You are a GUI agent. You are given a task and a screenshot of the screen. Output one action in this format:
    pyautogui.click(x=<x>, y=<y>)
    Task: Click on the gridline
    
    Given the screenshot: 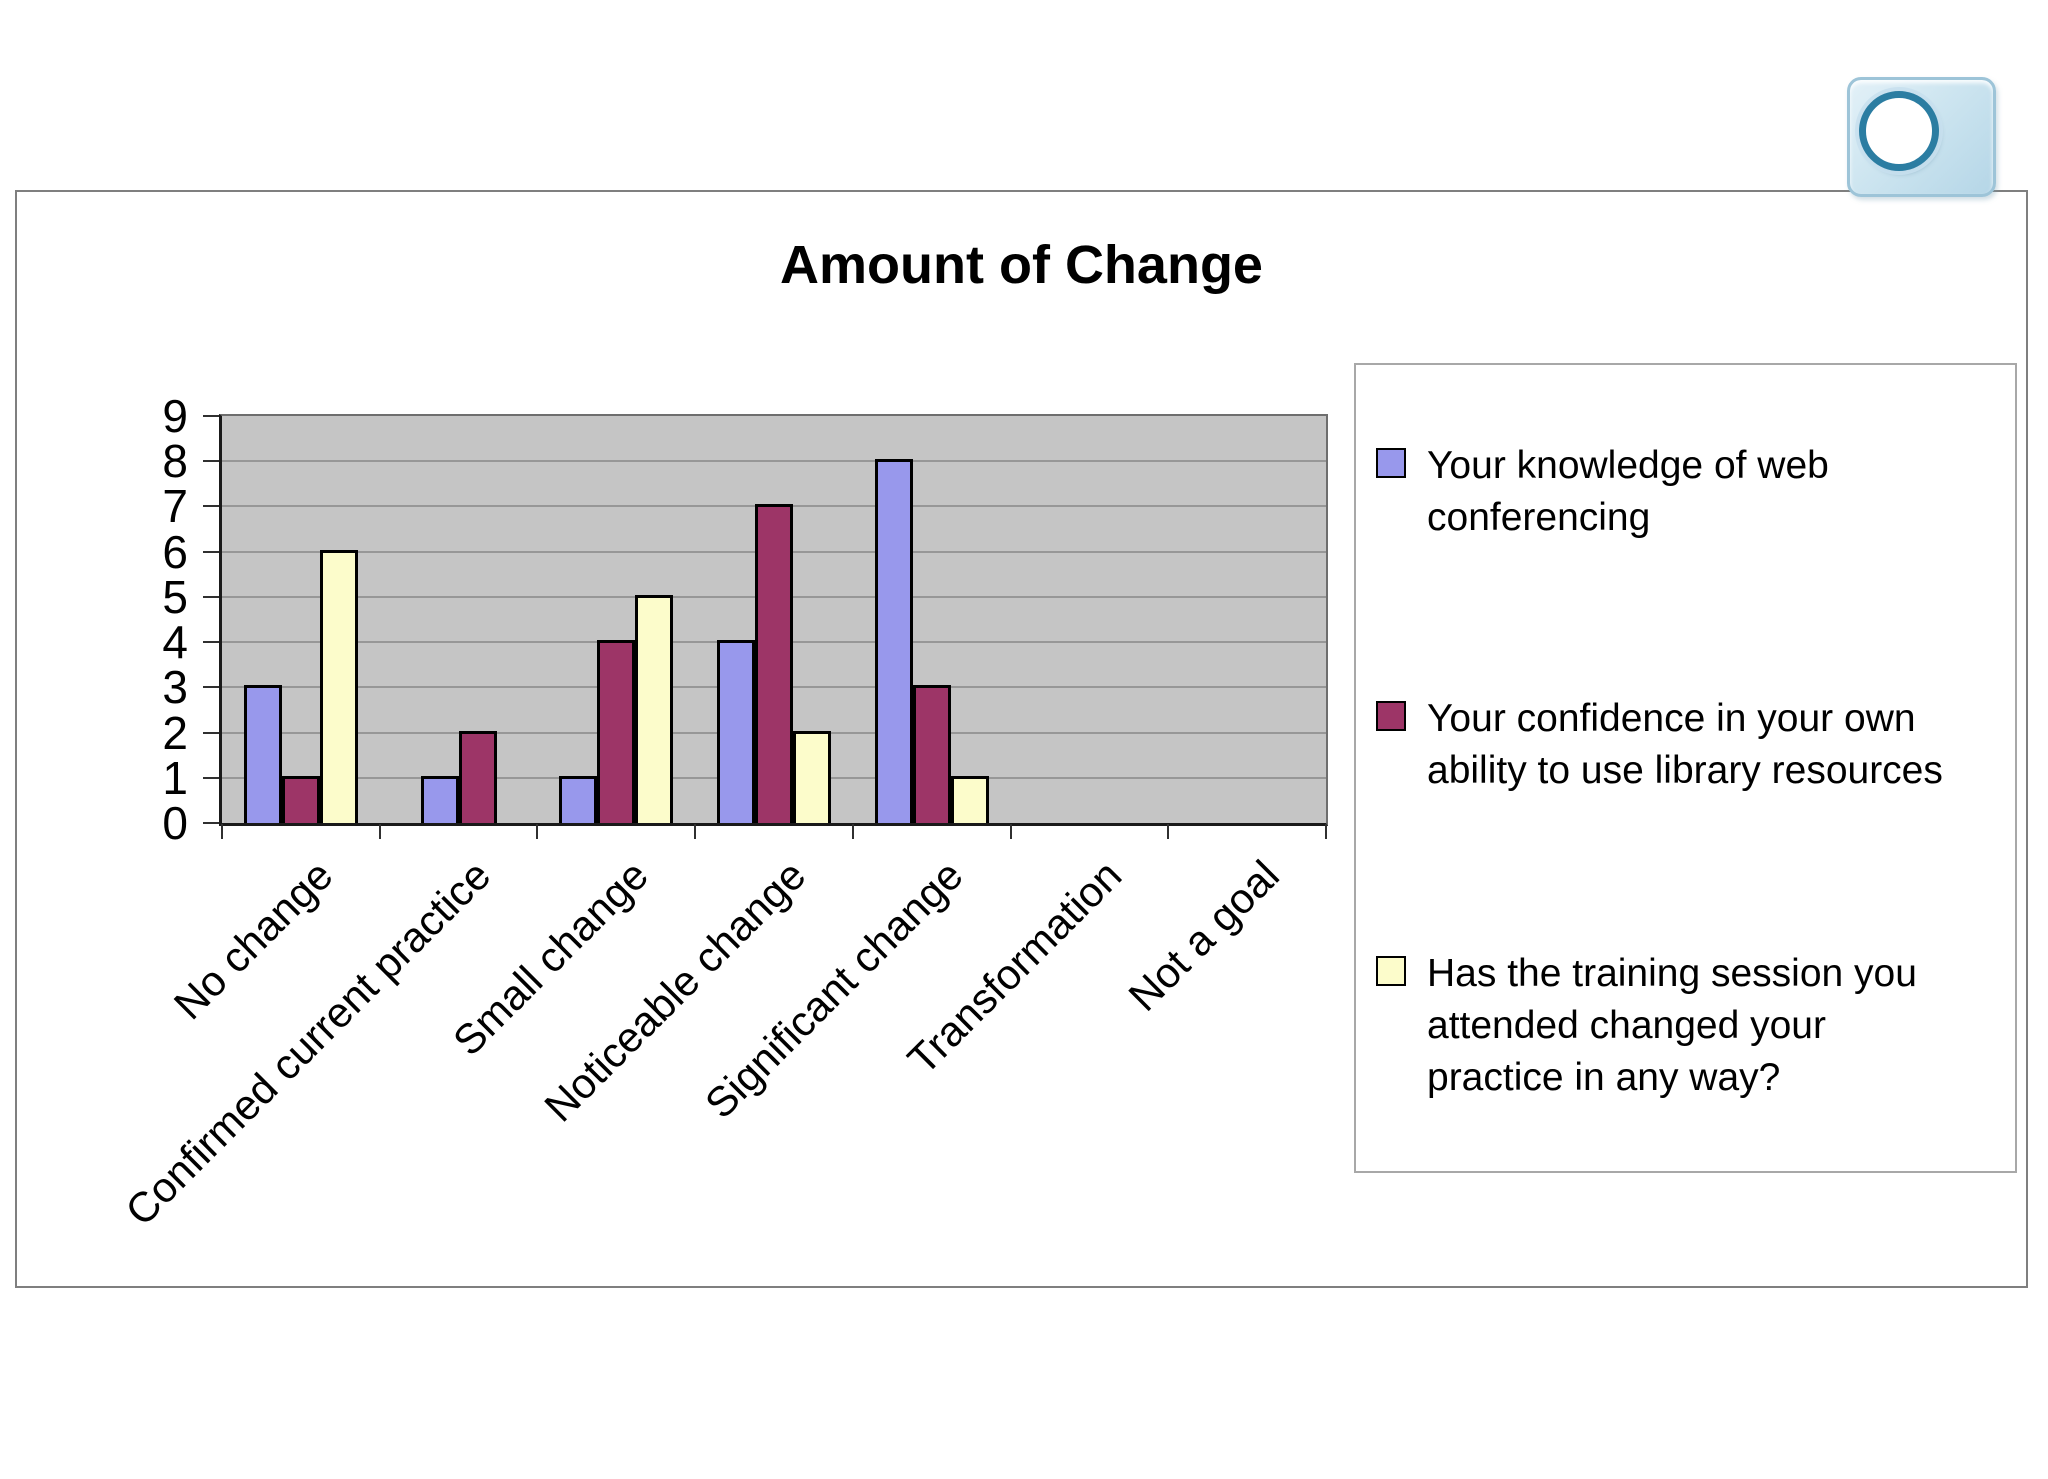 What is the action you would take?
    pyautogui.click(x=774, y=461)
    